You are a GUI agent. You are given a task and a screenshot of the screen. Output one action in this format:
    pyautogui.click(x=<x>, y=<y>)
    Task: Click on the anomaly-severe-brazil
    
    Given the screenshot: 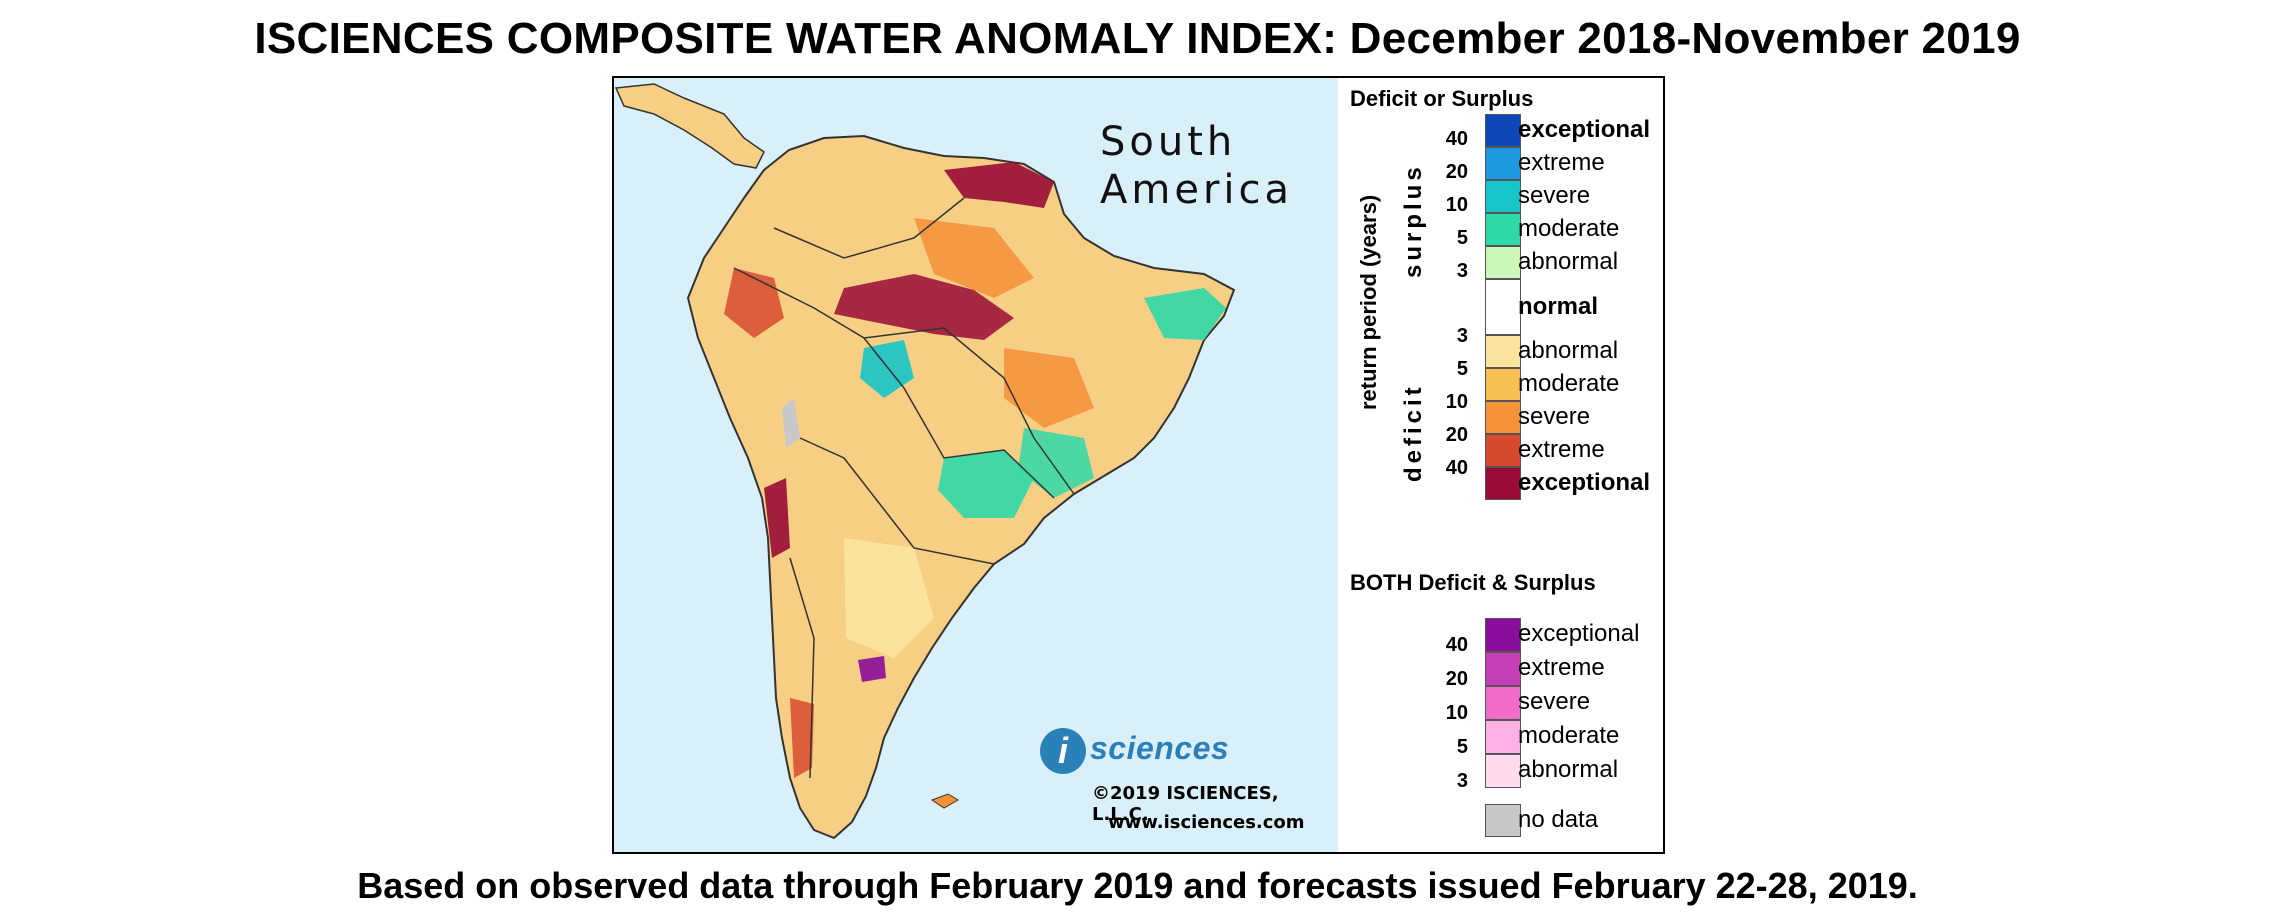 What is the action you would take?
    pyautogui.click(x=1049, y=388)
    